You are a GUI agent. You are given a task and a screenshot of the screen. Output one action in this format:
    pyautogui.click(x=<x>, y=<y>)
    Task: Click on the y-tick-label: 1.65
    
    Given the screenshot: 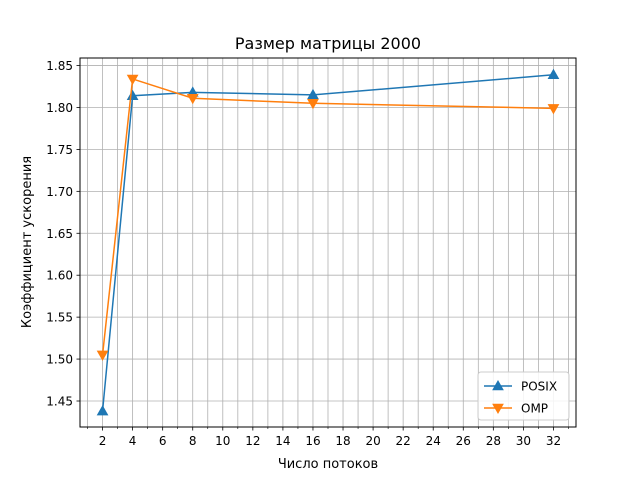 What is the action you would take?
    pyautogui.click(x=59, y=234)
    